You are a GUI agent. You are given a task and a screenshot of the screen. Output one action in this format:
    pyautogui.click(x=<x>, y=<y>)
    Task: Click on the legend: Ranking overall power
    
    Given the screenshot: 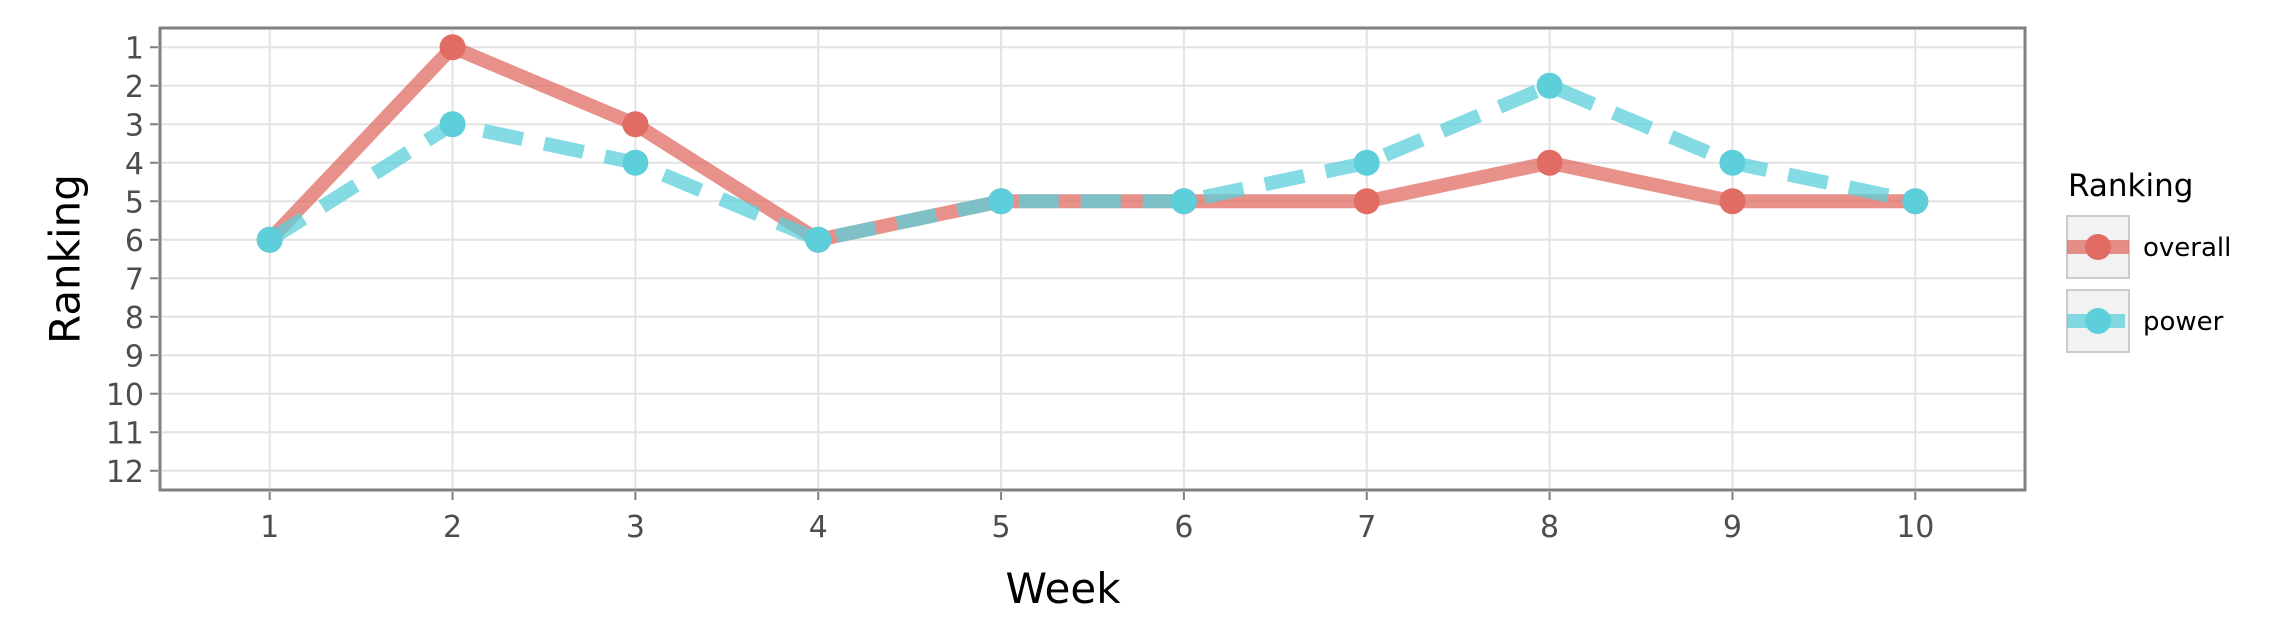 What is the action you would take?
    pyautogui.click(x=2148, y=260)
    